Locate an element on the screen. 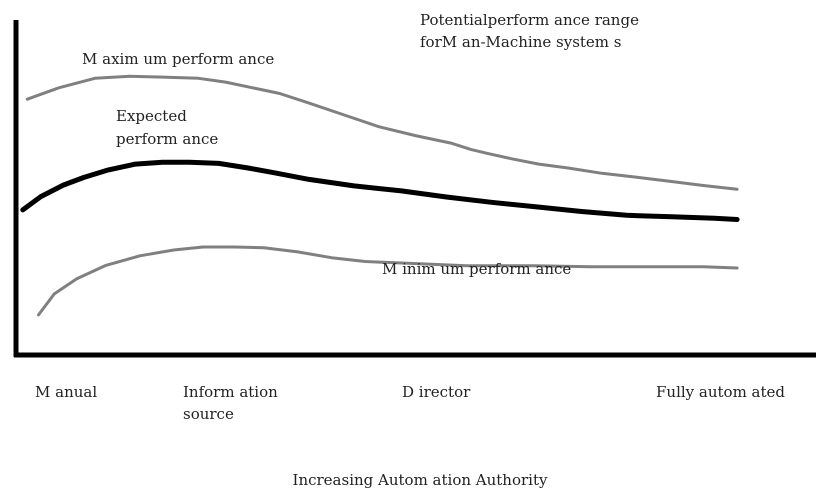 This screenshot has height=491, width=816. x-tick-label-1: M anual is located at coordinates (66, 392).